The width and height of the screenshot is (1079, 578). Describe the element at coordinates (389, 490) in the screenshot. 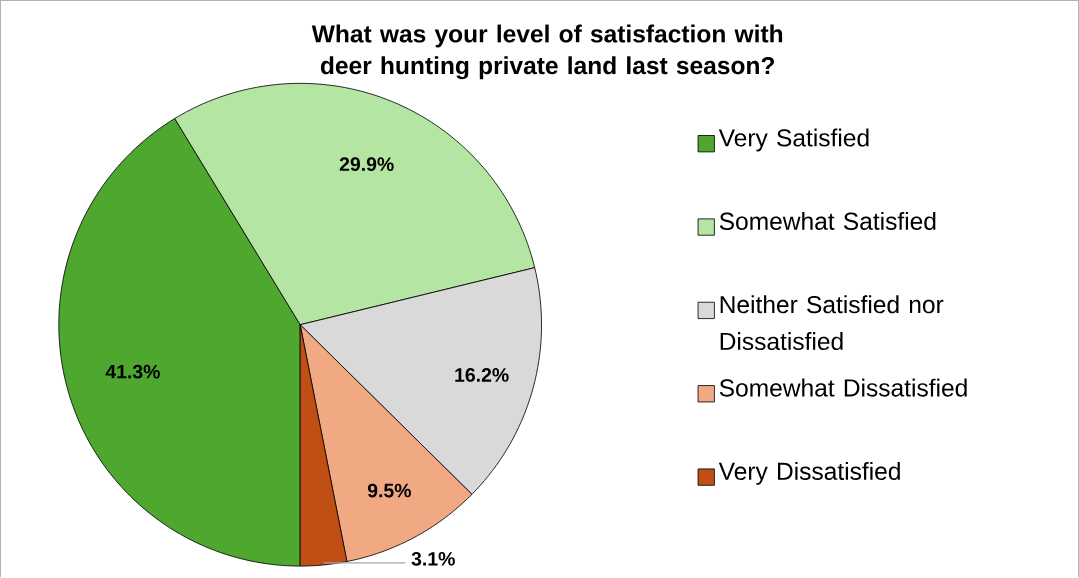

I see `data-label: 9.5%` at that location.